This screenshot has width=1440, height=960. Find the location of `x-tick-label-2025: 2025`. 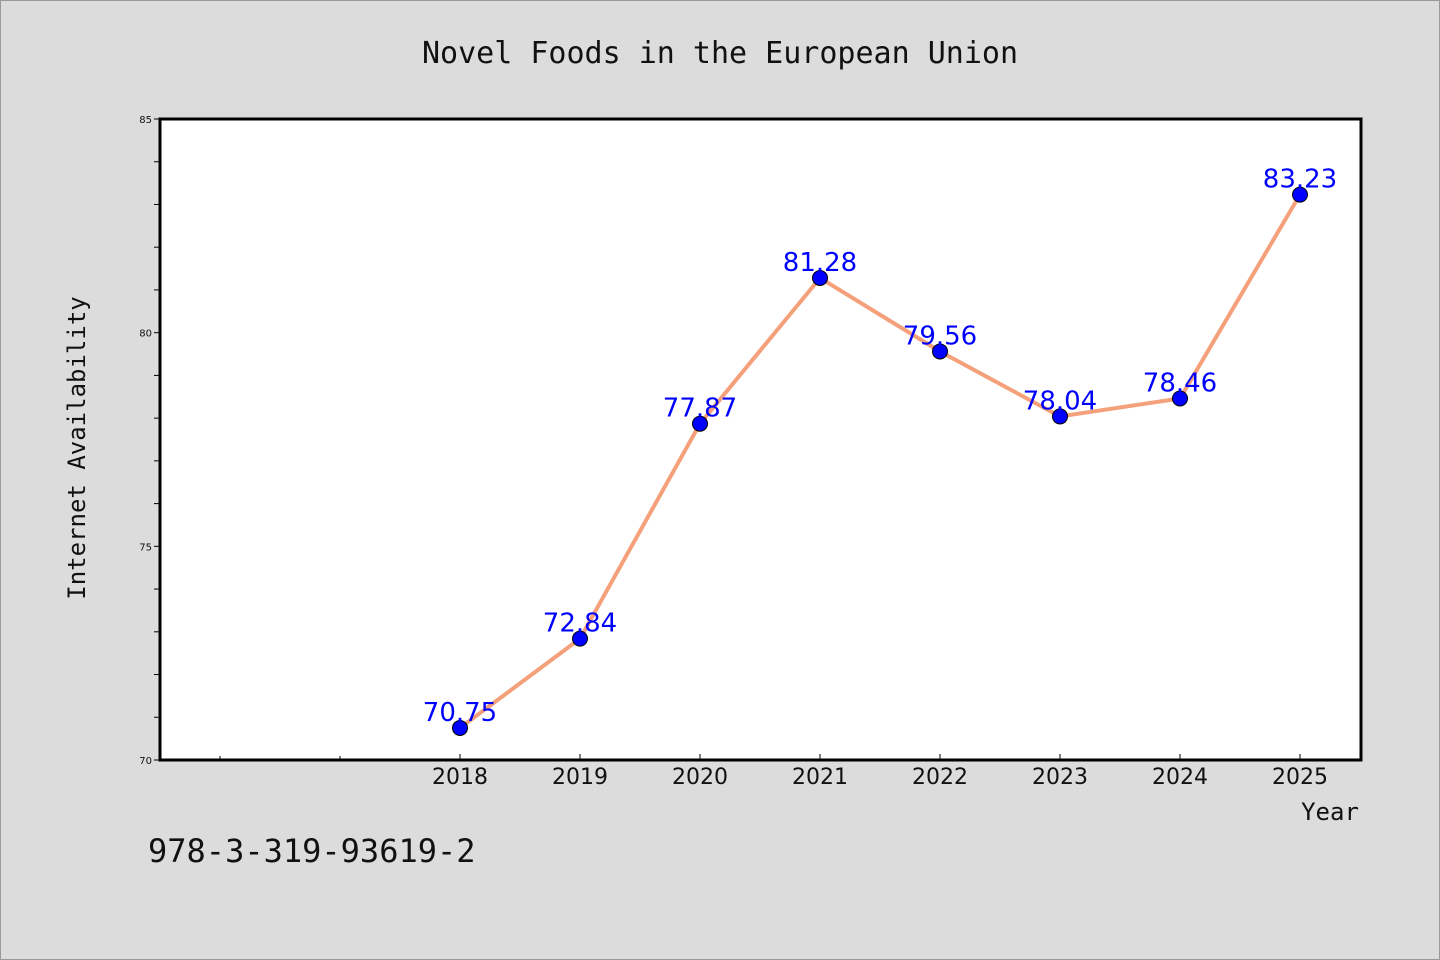

x-tick-label-2025: 2025 is located at coordinates (1300, 777).